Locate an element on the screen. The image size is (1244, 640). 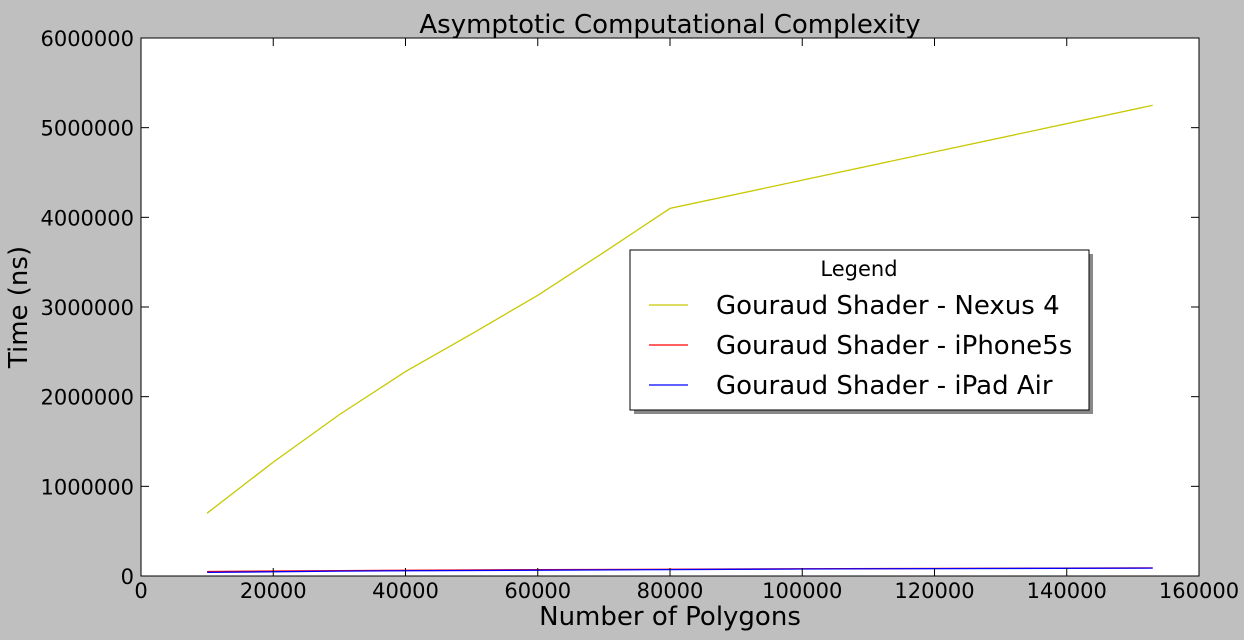
chart-title: Asymptotic Computational Complexity is located at coordinates (669, 25).